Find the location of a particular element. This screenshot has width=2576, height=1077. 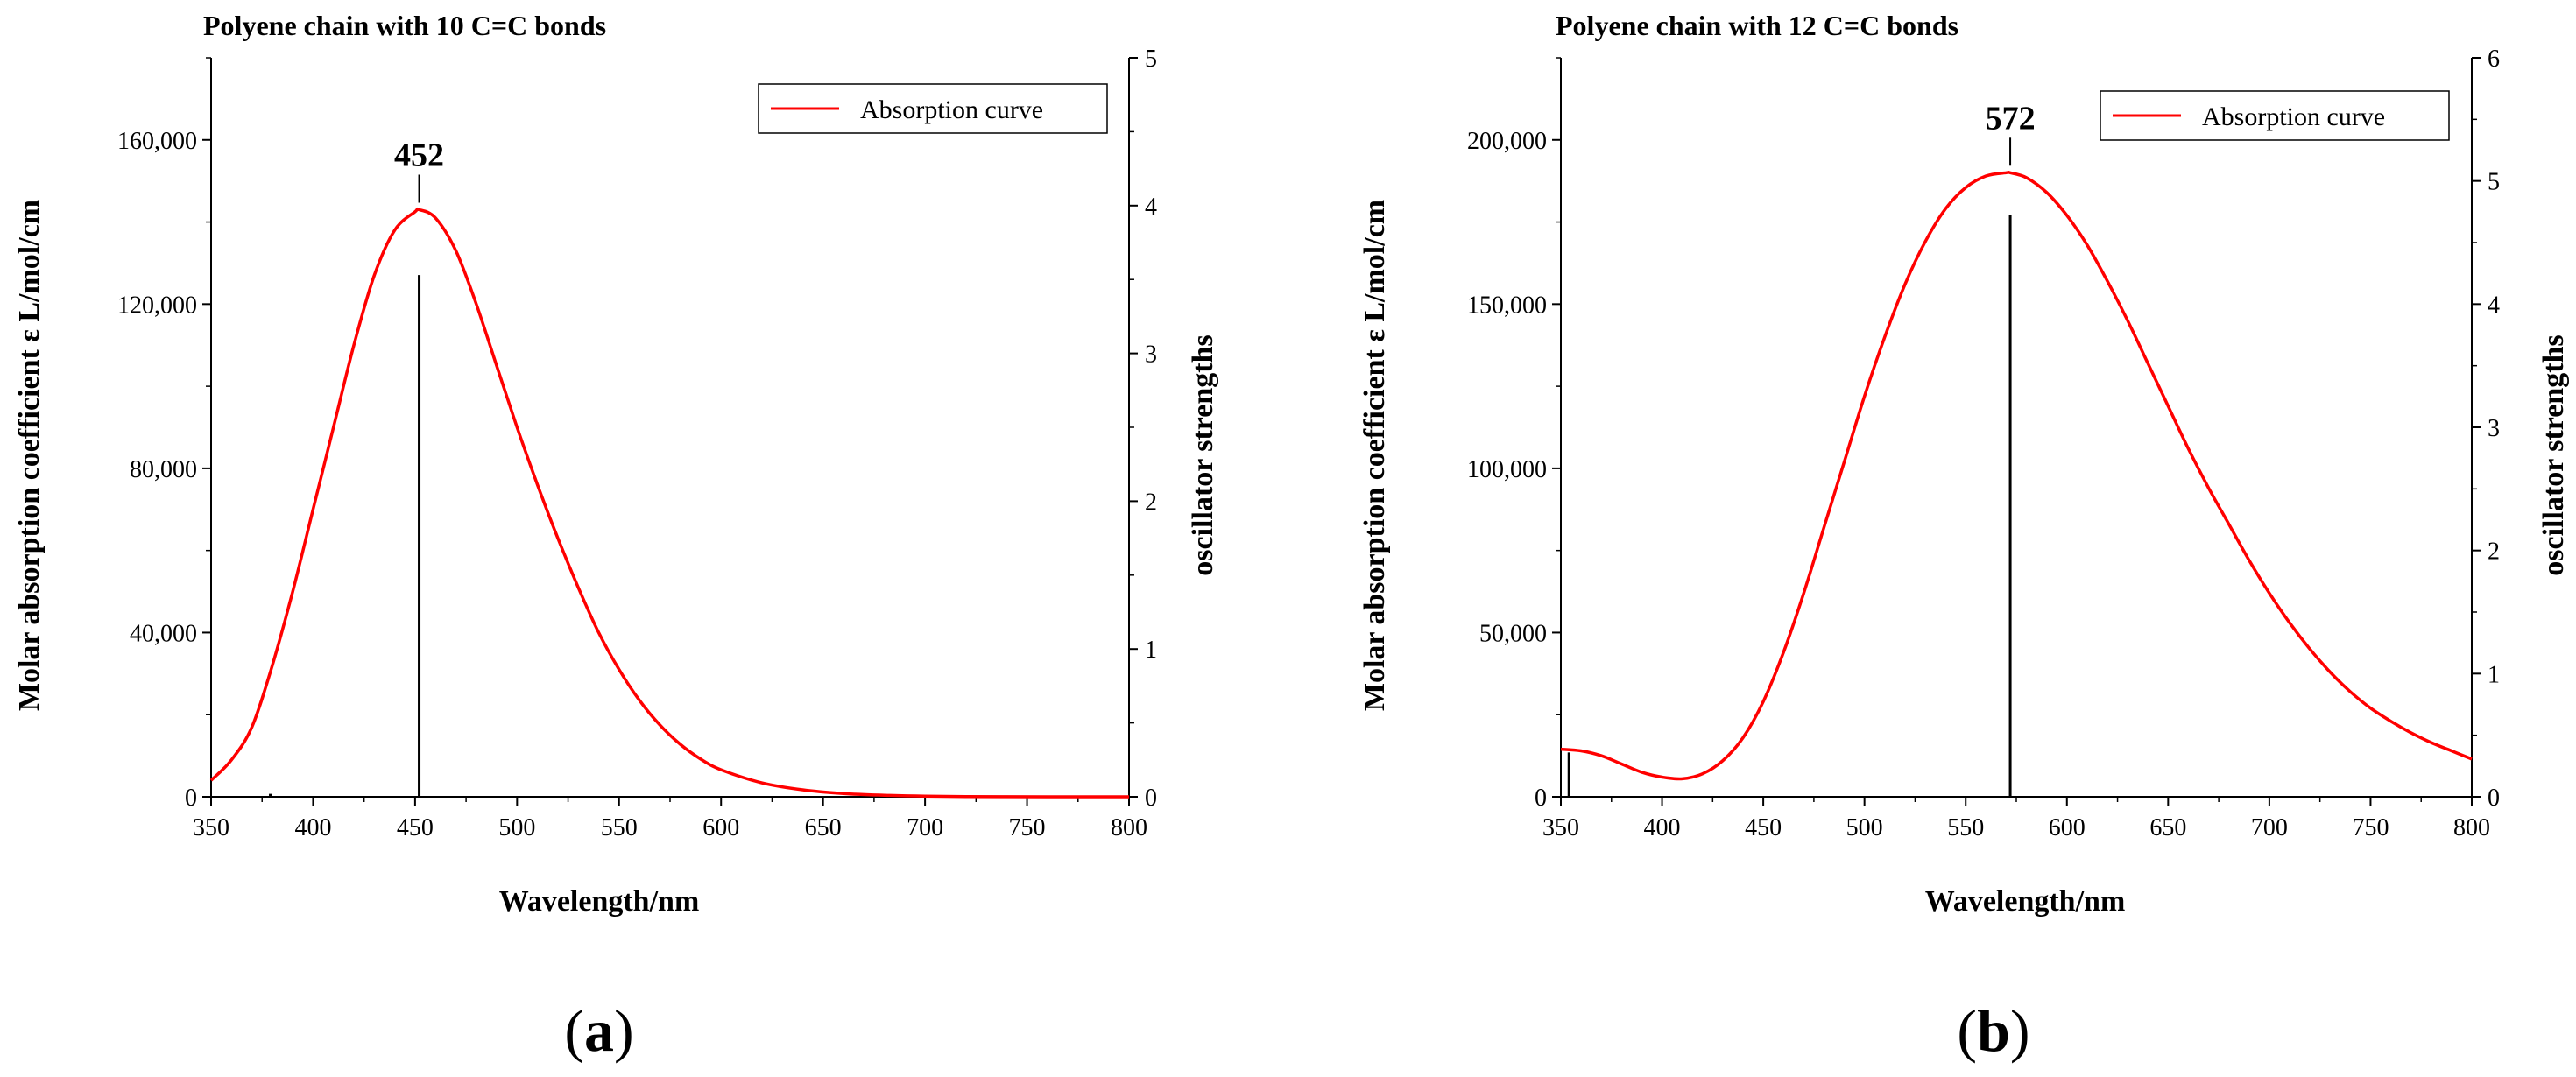

panel-letter: a is located at coordinates (599, 1030).